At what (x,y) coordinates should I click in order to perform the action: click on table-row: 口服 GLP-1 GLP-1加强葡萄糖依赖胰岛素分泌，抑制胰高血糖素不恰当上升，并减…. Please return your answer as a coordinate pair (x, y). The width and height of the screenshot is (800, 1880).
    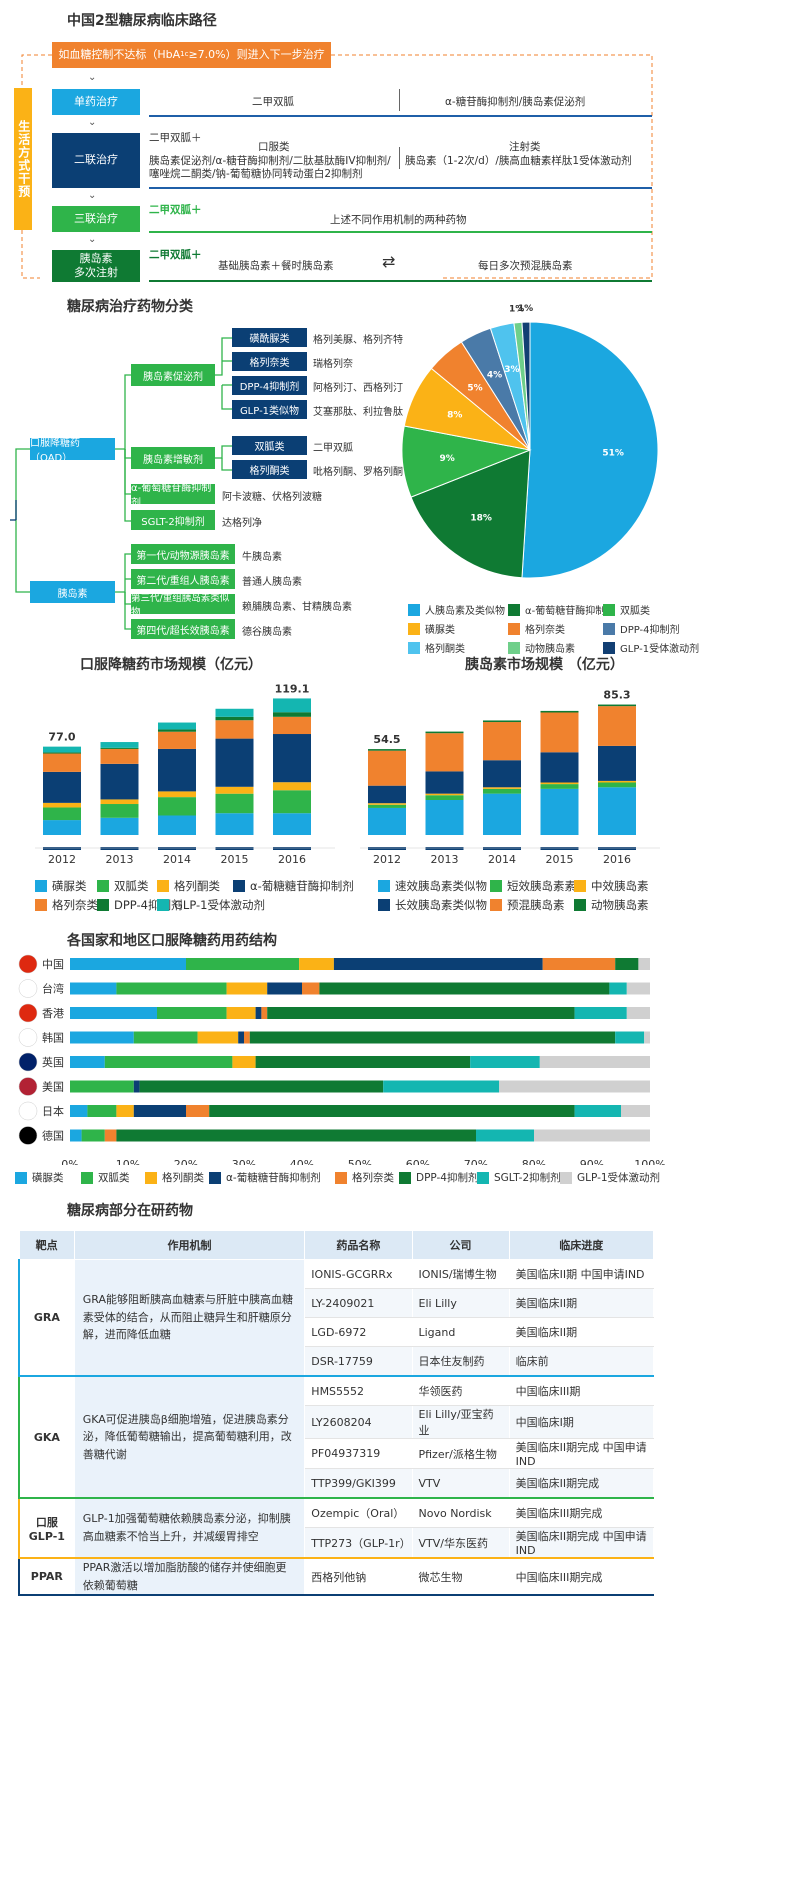
    Looking at the image, I should click on (336, 1528).